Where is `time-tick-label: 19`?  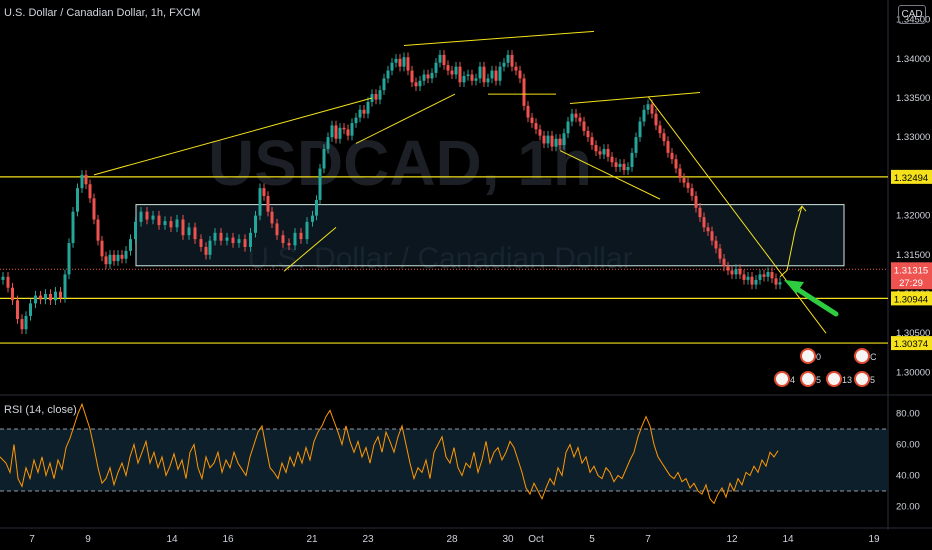 time-tick-label: 19 is located at coordinates (874, 539).